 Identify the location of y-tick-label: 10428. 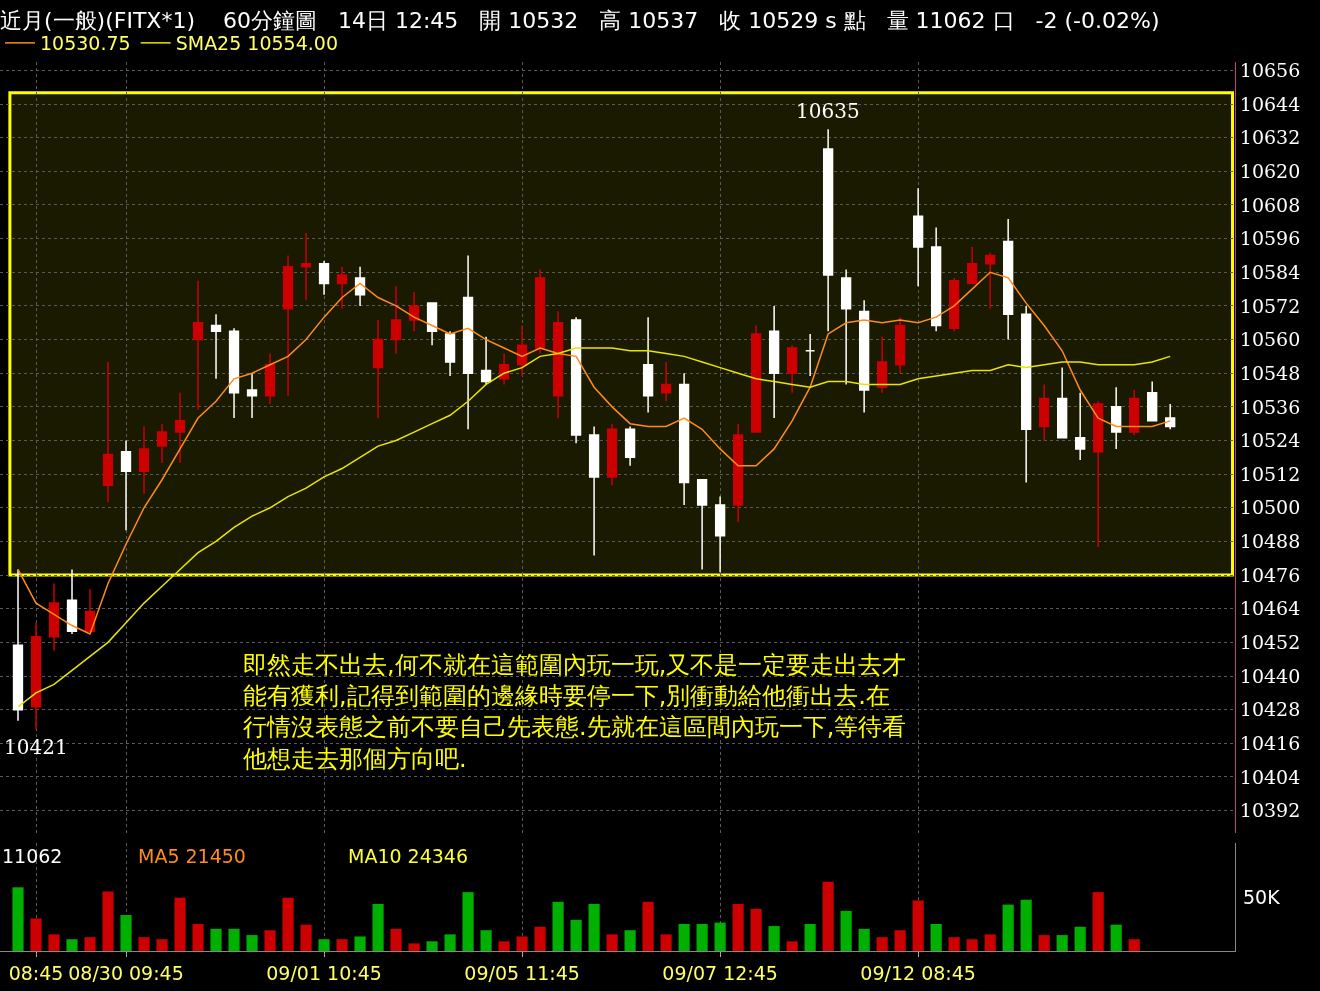
(1270, 709).